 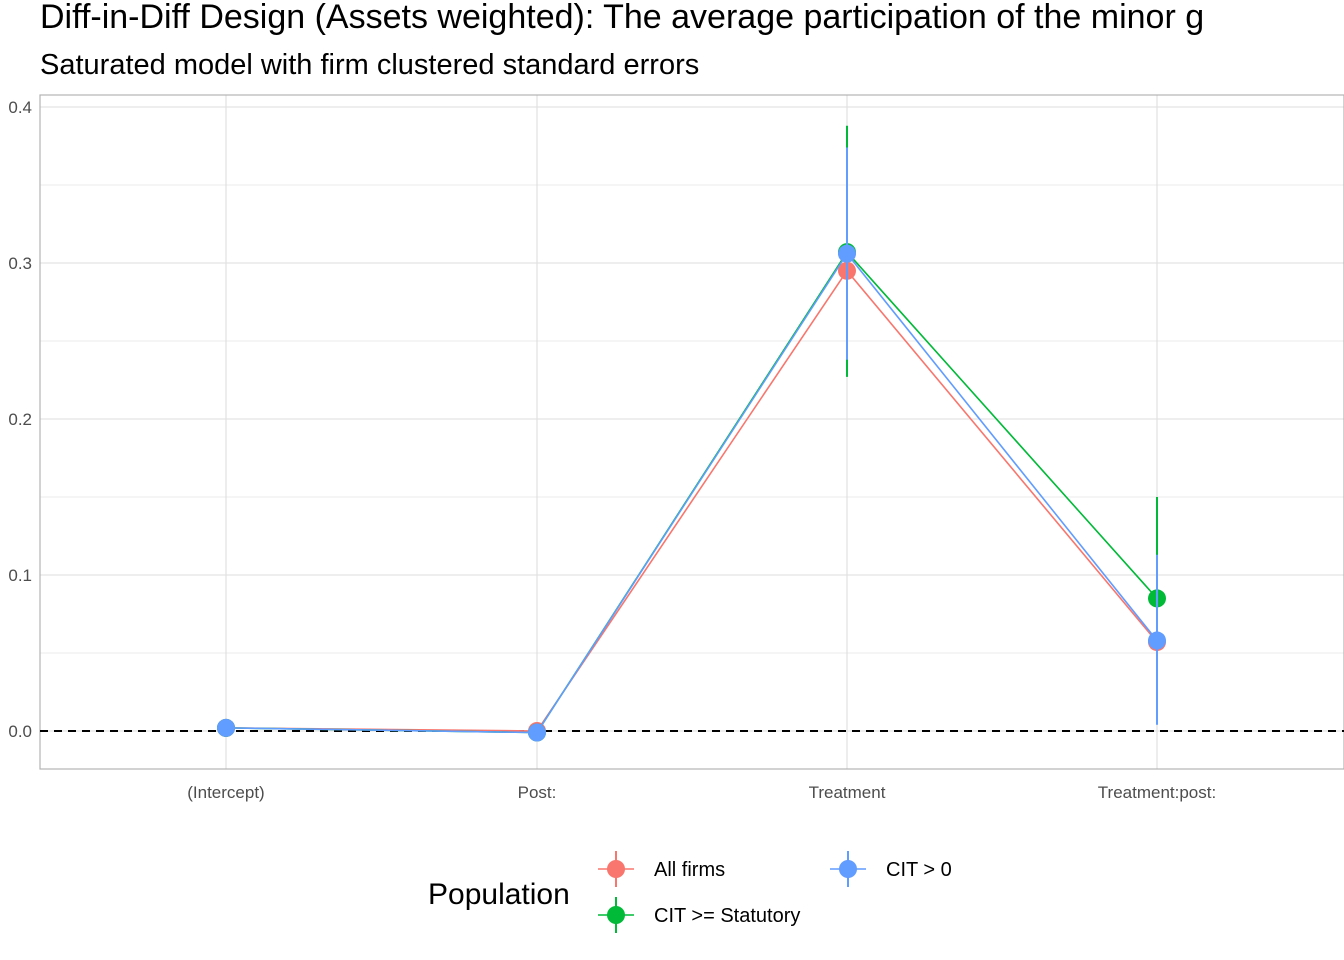 I want to click on x-axis: (Intercept) Post: Treatment Treatment:post:, so click(x=701, y=792).